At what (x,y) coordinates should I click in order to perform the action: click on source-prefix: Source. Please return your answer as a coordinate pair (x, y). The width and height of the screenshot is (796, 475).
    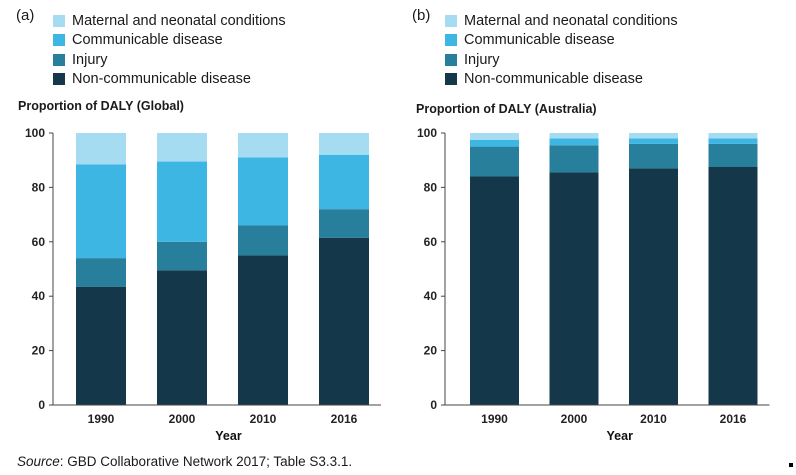
    Looking at the image, I should click on (38, 461).